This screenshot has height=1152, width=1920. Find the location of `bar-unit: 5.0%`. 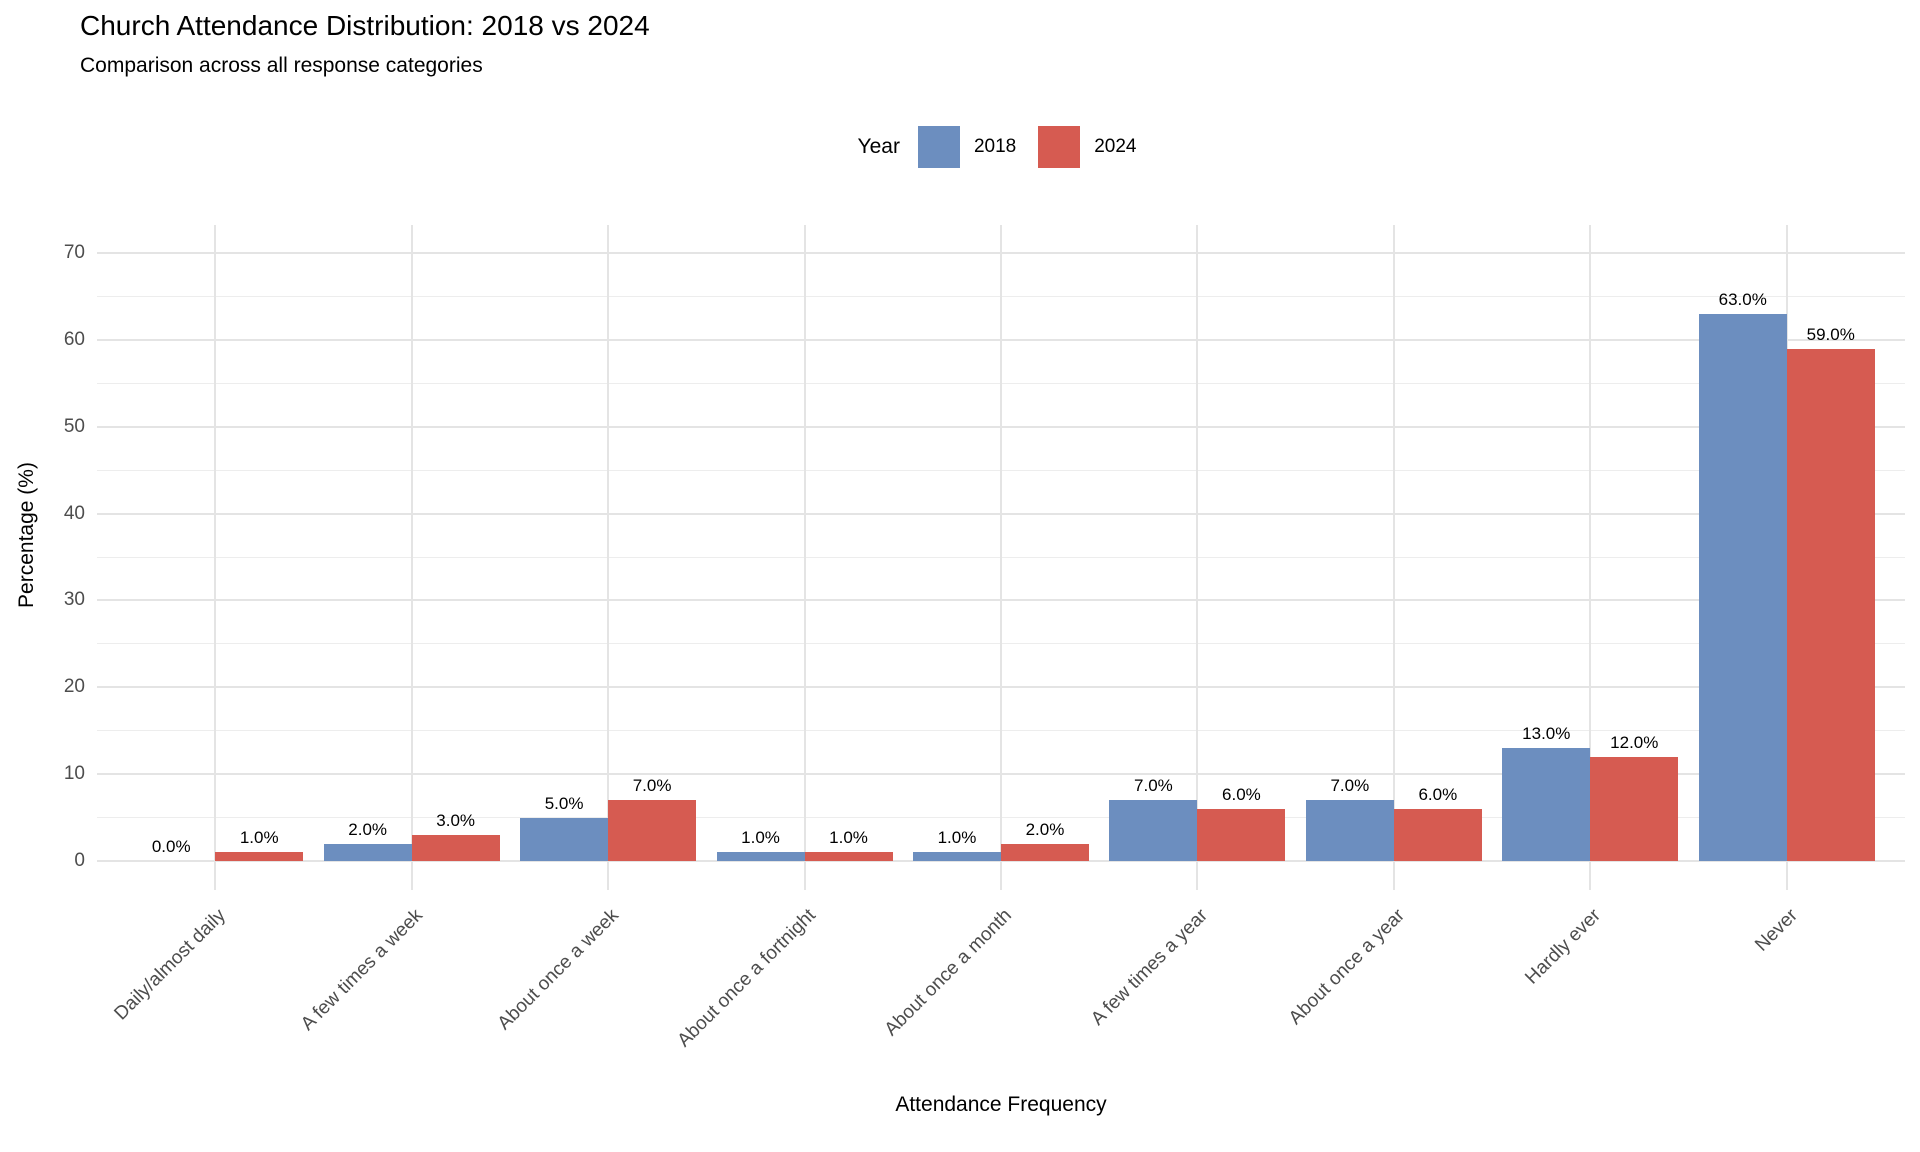

bar-unit: 5.0% is located at coordinates (564, 827).